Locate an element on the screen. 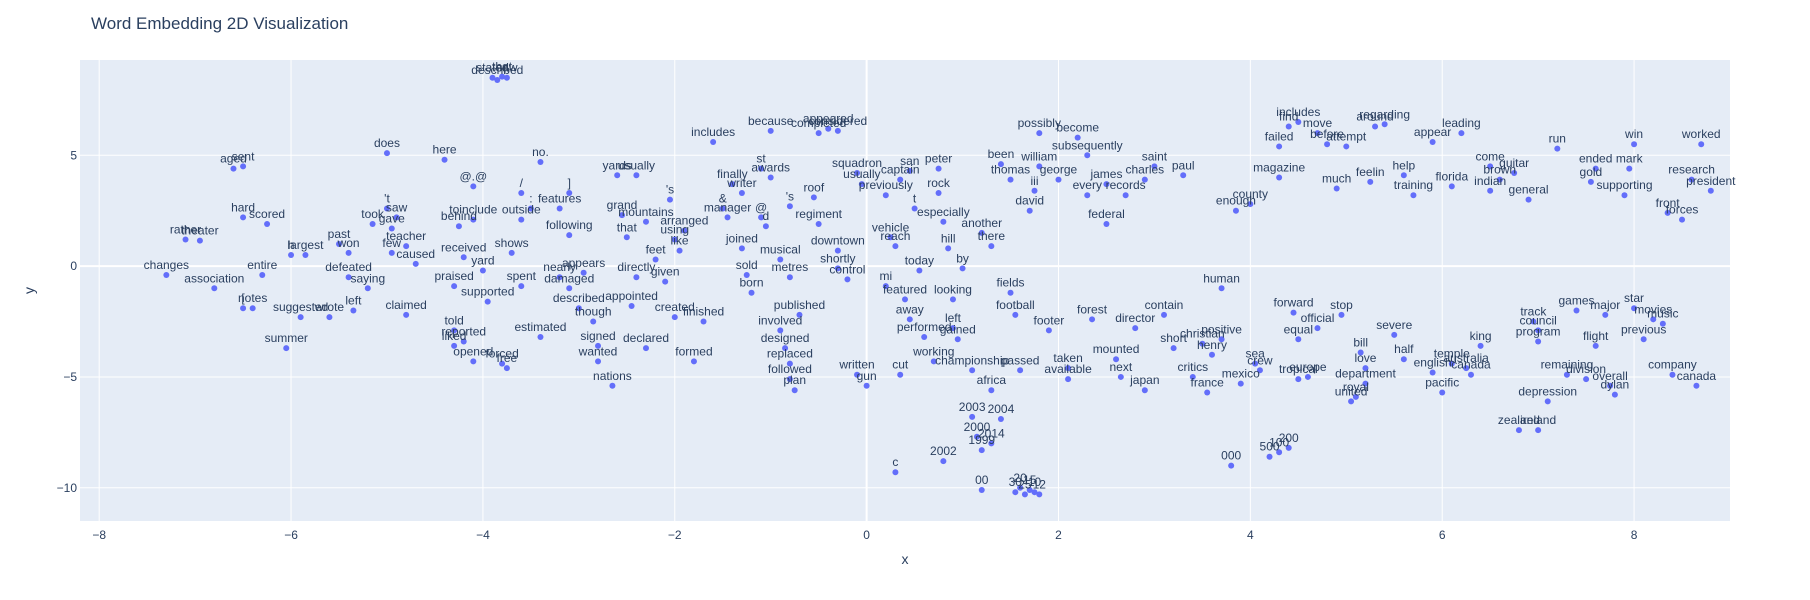 The image size is (1810, 600). point-label: teacher is located at coordinates (406, 236).